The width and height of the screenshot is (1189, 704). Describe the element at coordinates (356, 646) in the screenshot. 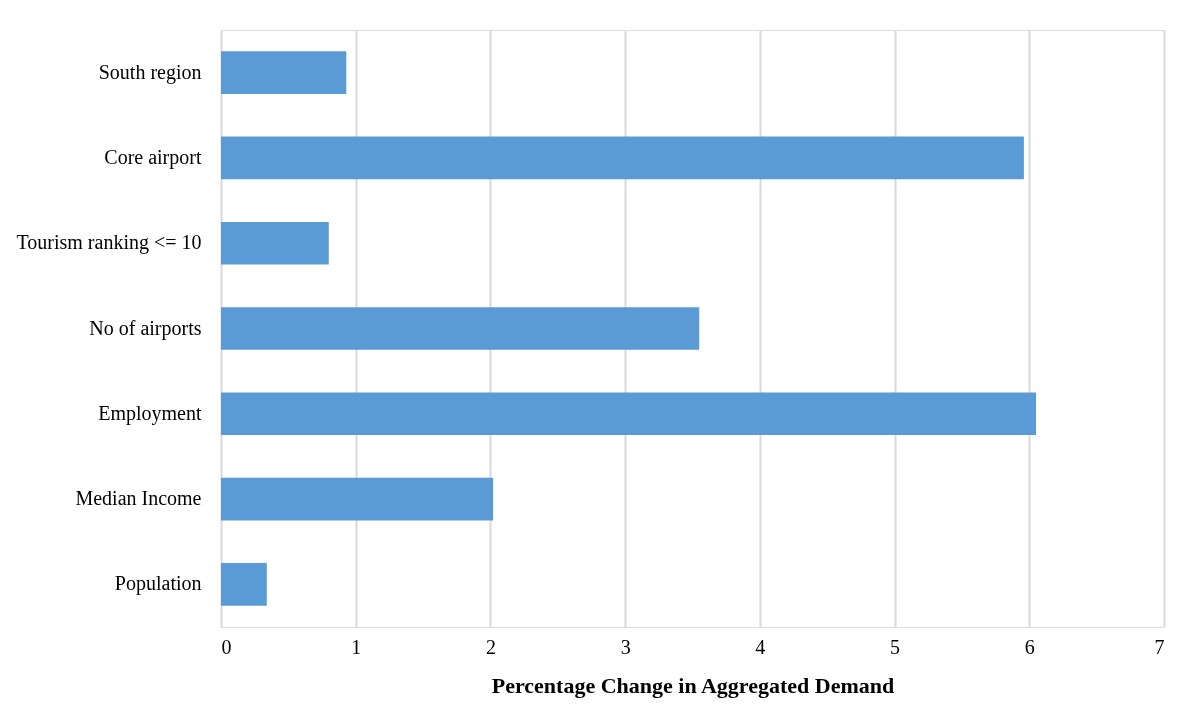

I see `x-tick-label: 1` at that location.